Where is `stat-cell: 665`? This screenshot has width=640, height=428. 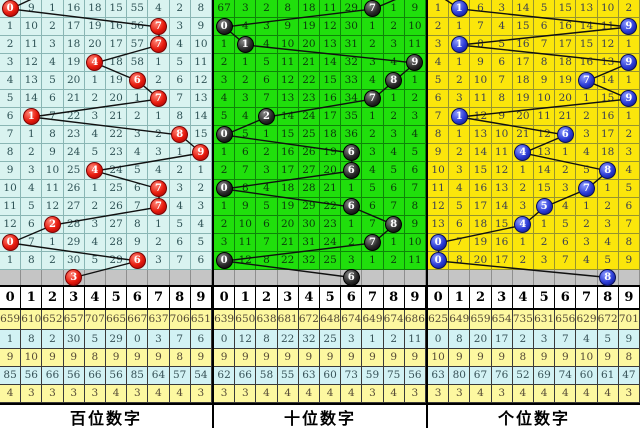
stat-cell: 665 is located at coordinates (117, 320).